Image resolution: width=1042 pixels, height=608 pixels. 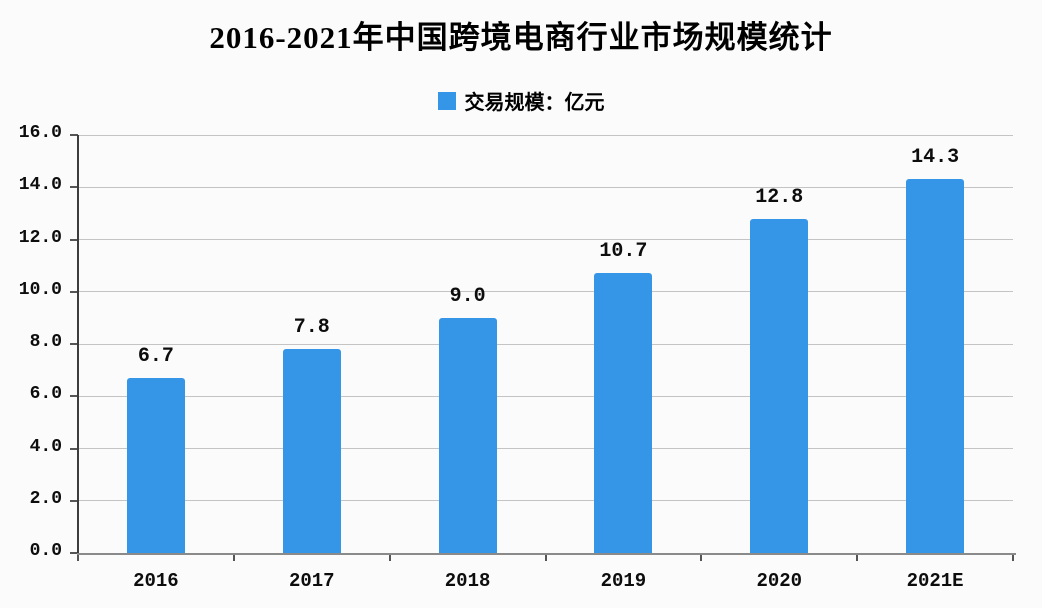 What do you see at coordinates (623, 581) in the screenshot?
I see `x-axis-label-2019: 2019` at bounding box center [623, 581].